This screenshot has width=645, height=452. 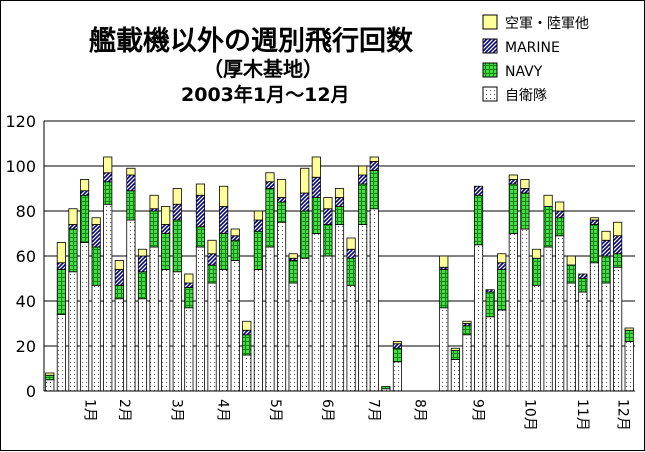 I want to click on y-tick-label: 60, so click(x=26, y=256).